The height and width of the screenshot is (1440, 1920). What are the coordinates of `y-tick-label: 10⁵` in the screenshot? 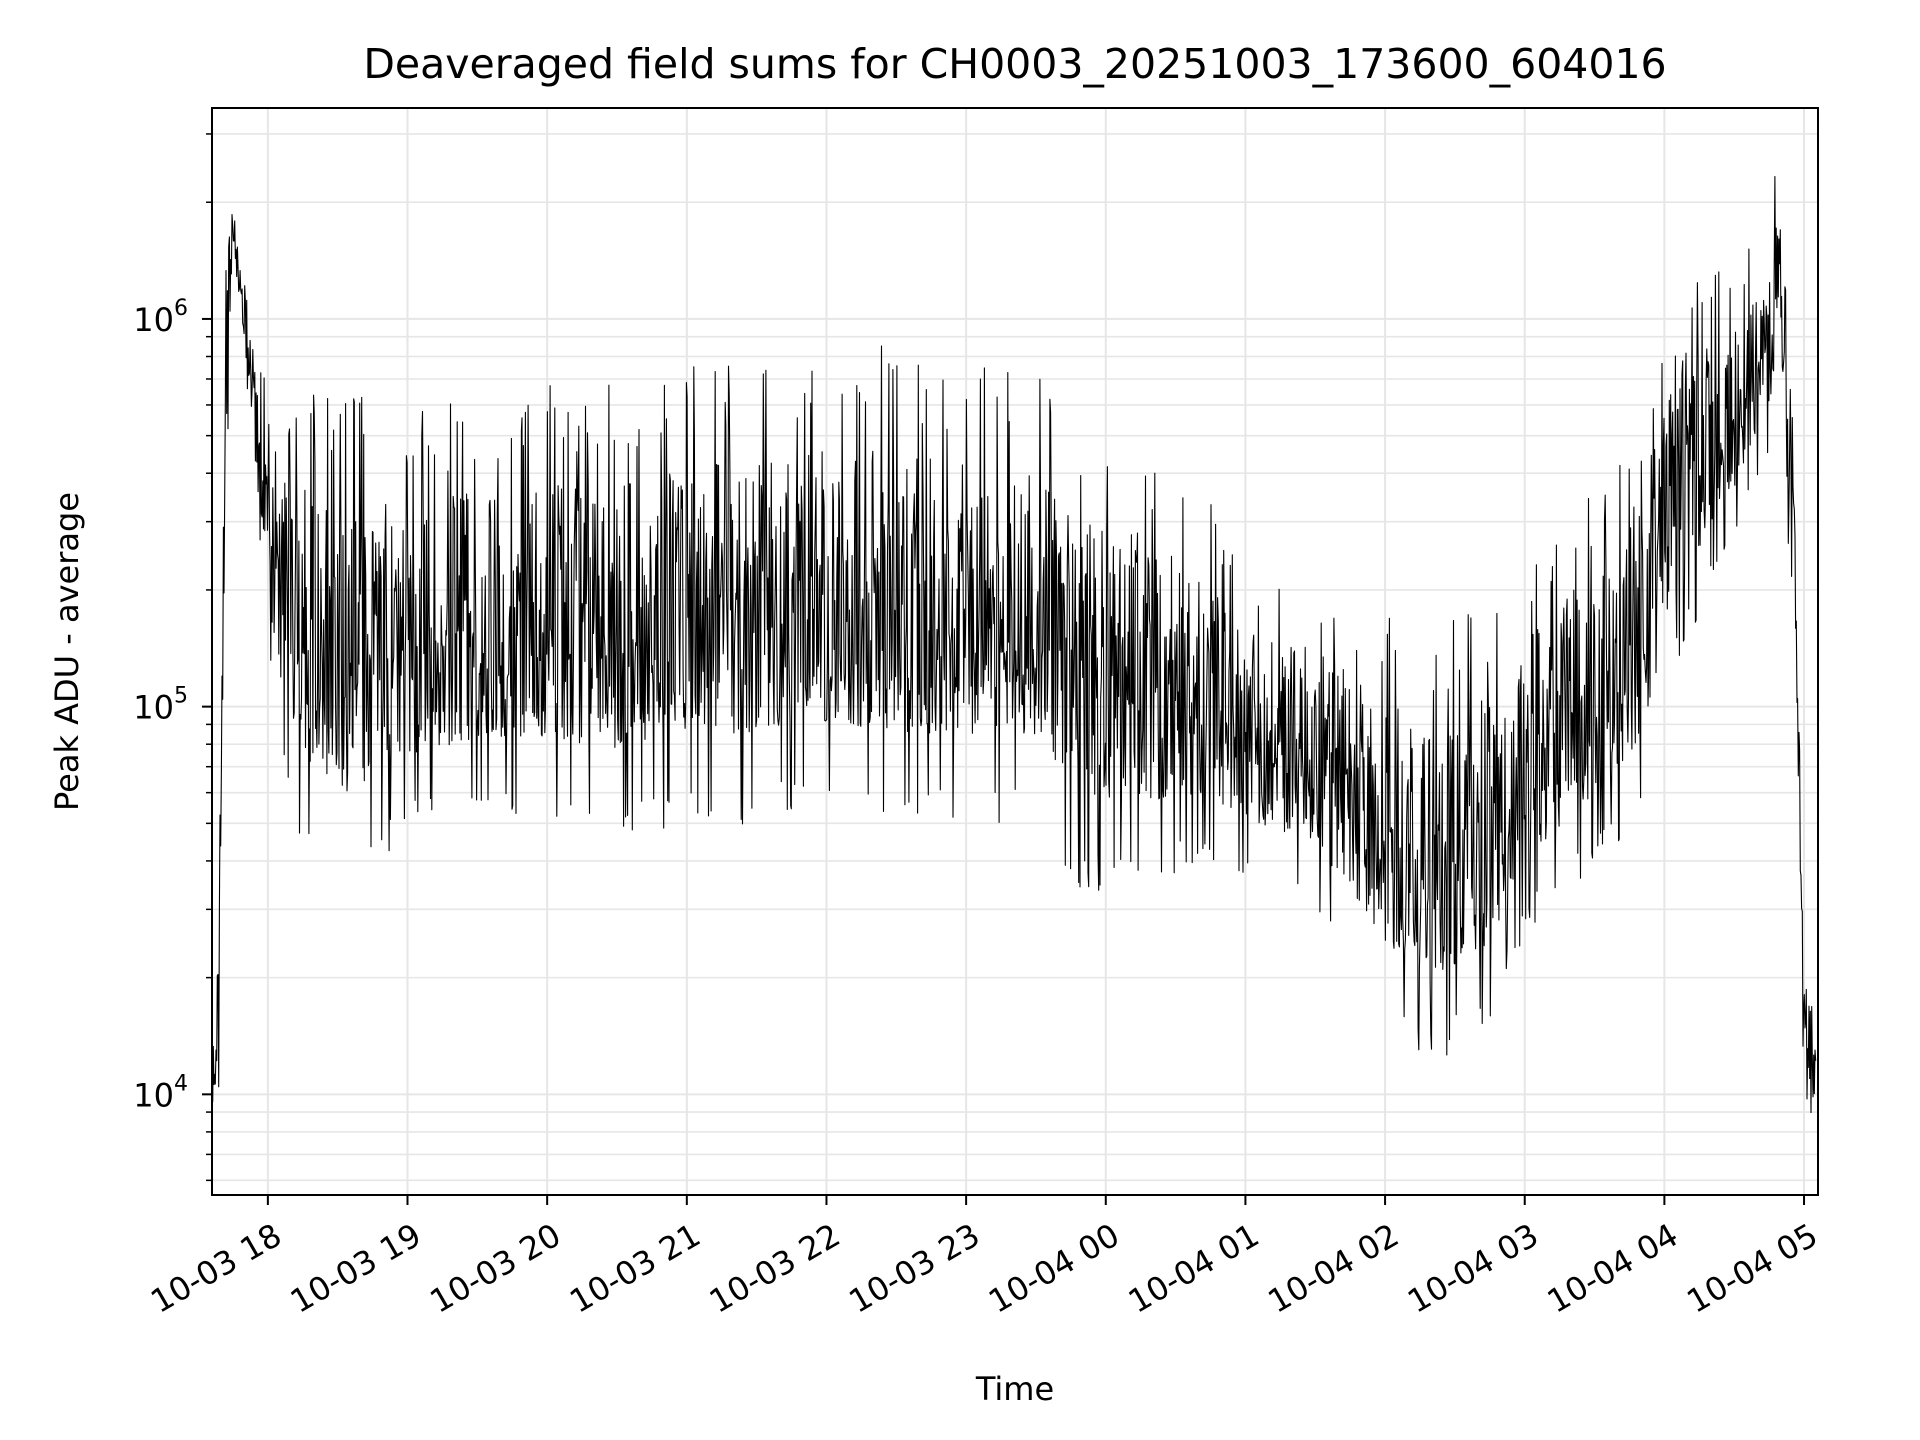 It's located at (160, 705).